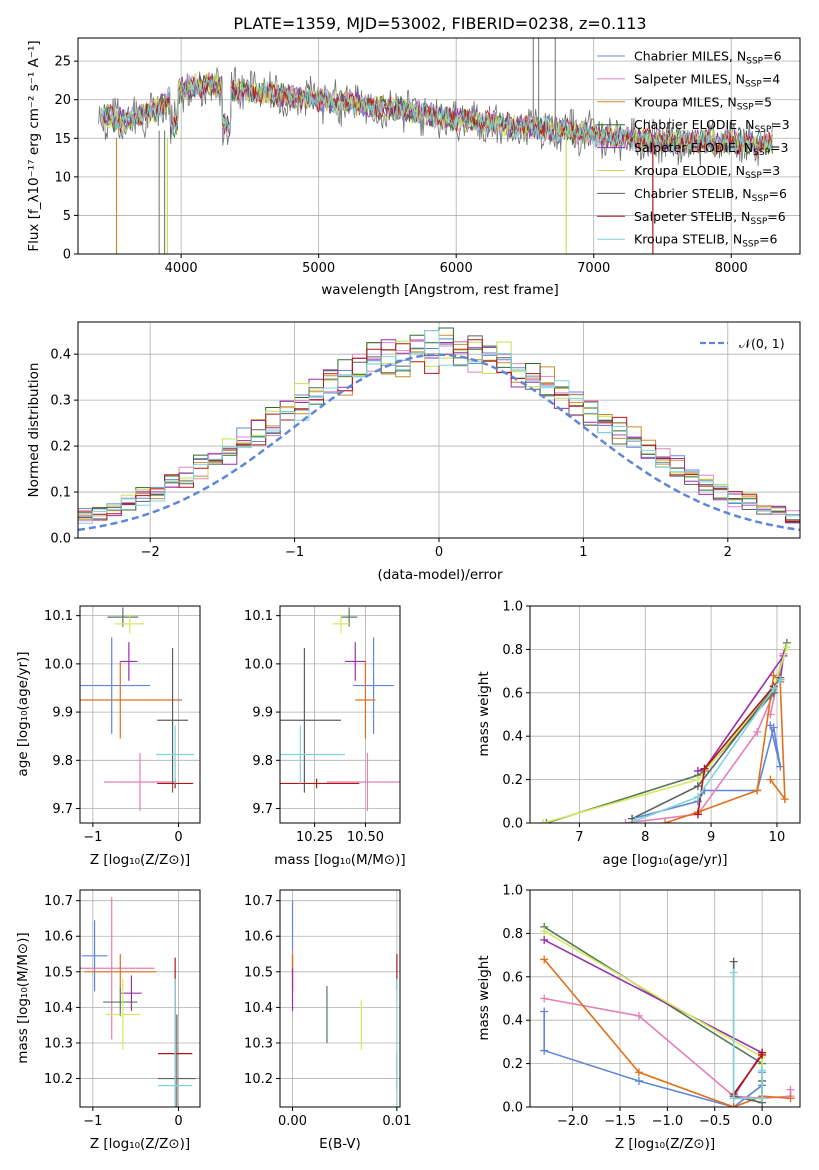 This screenshot has width=819, height=1170. Describe the element at coordinates (512, 934) in the screenshot. I see `y-tick-label: 0.8` at that location.